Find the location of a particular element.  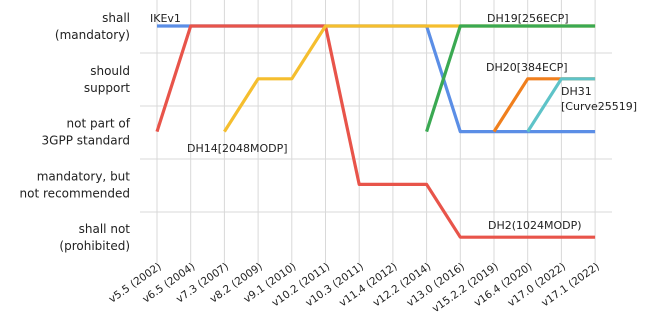

series-label-3: DH19[256ECP] is located at coordinates (528, 18).